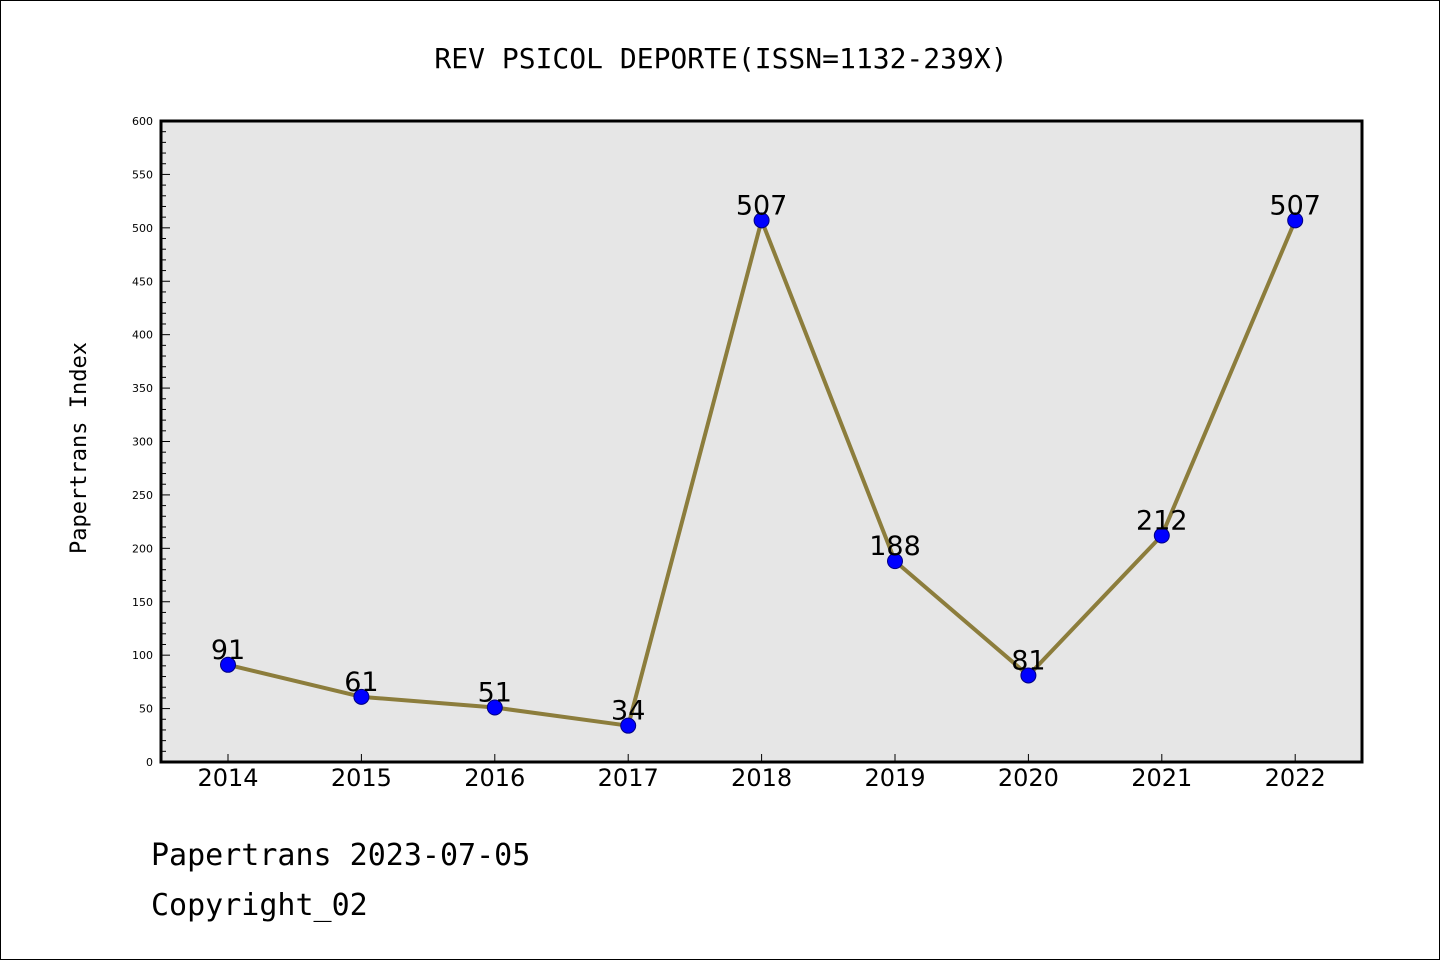 The width and height of the screenshot is (1440, 961). Describe the element at coordinates (149, 762) in the screenshot. I see `y-tick-label: 0` at that location.